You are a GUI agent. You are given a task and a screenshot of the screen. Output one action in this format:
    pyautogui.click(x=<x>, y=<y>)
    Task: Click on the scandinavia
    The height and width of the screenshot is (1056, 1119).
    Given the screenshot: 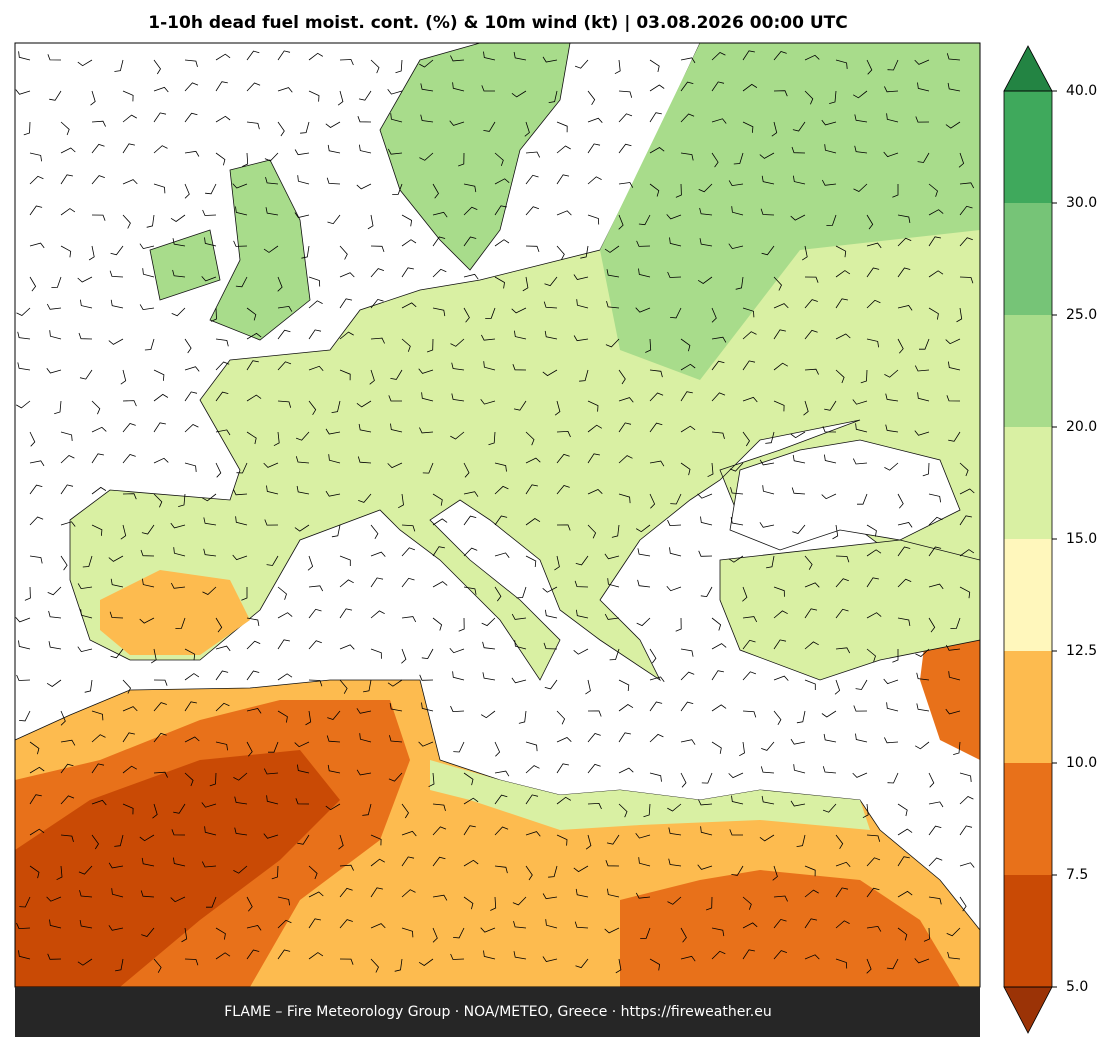 What is the action you would take?
    pyautogui.click(x=475, y=156)
    